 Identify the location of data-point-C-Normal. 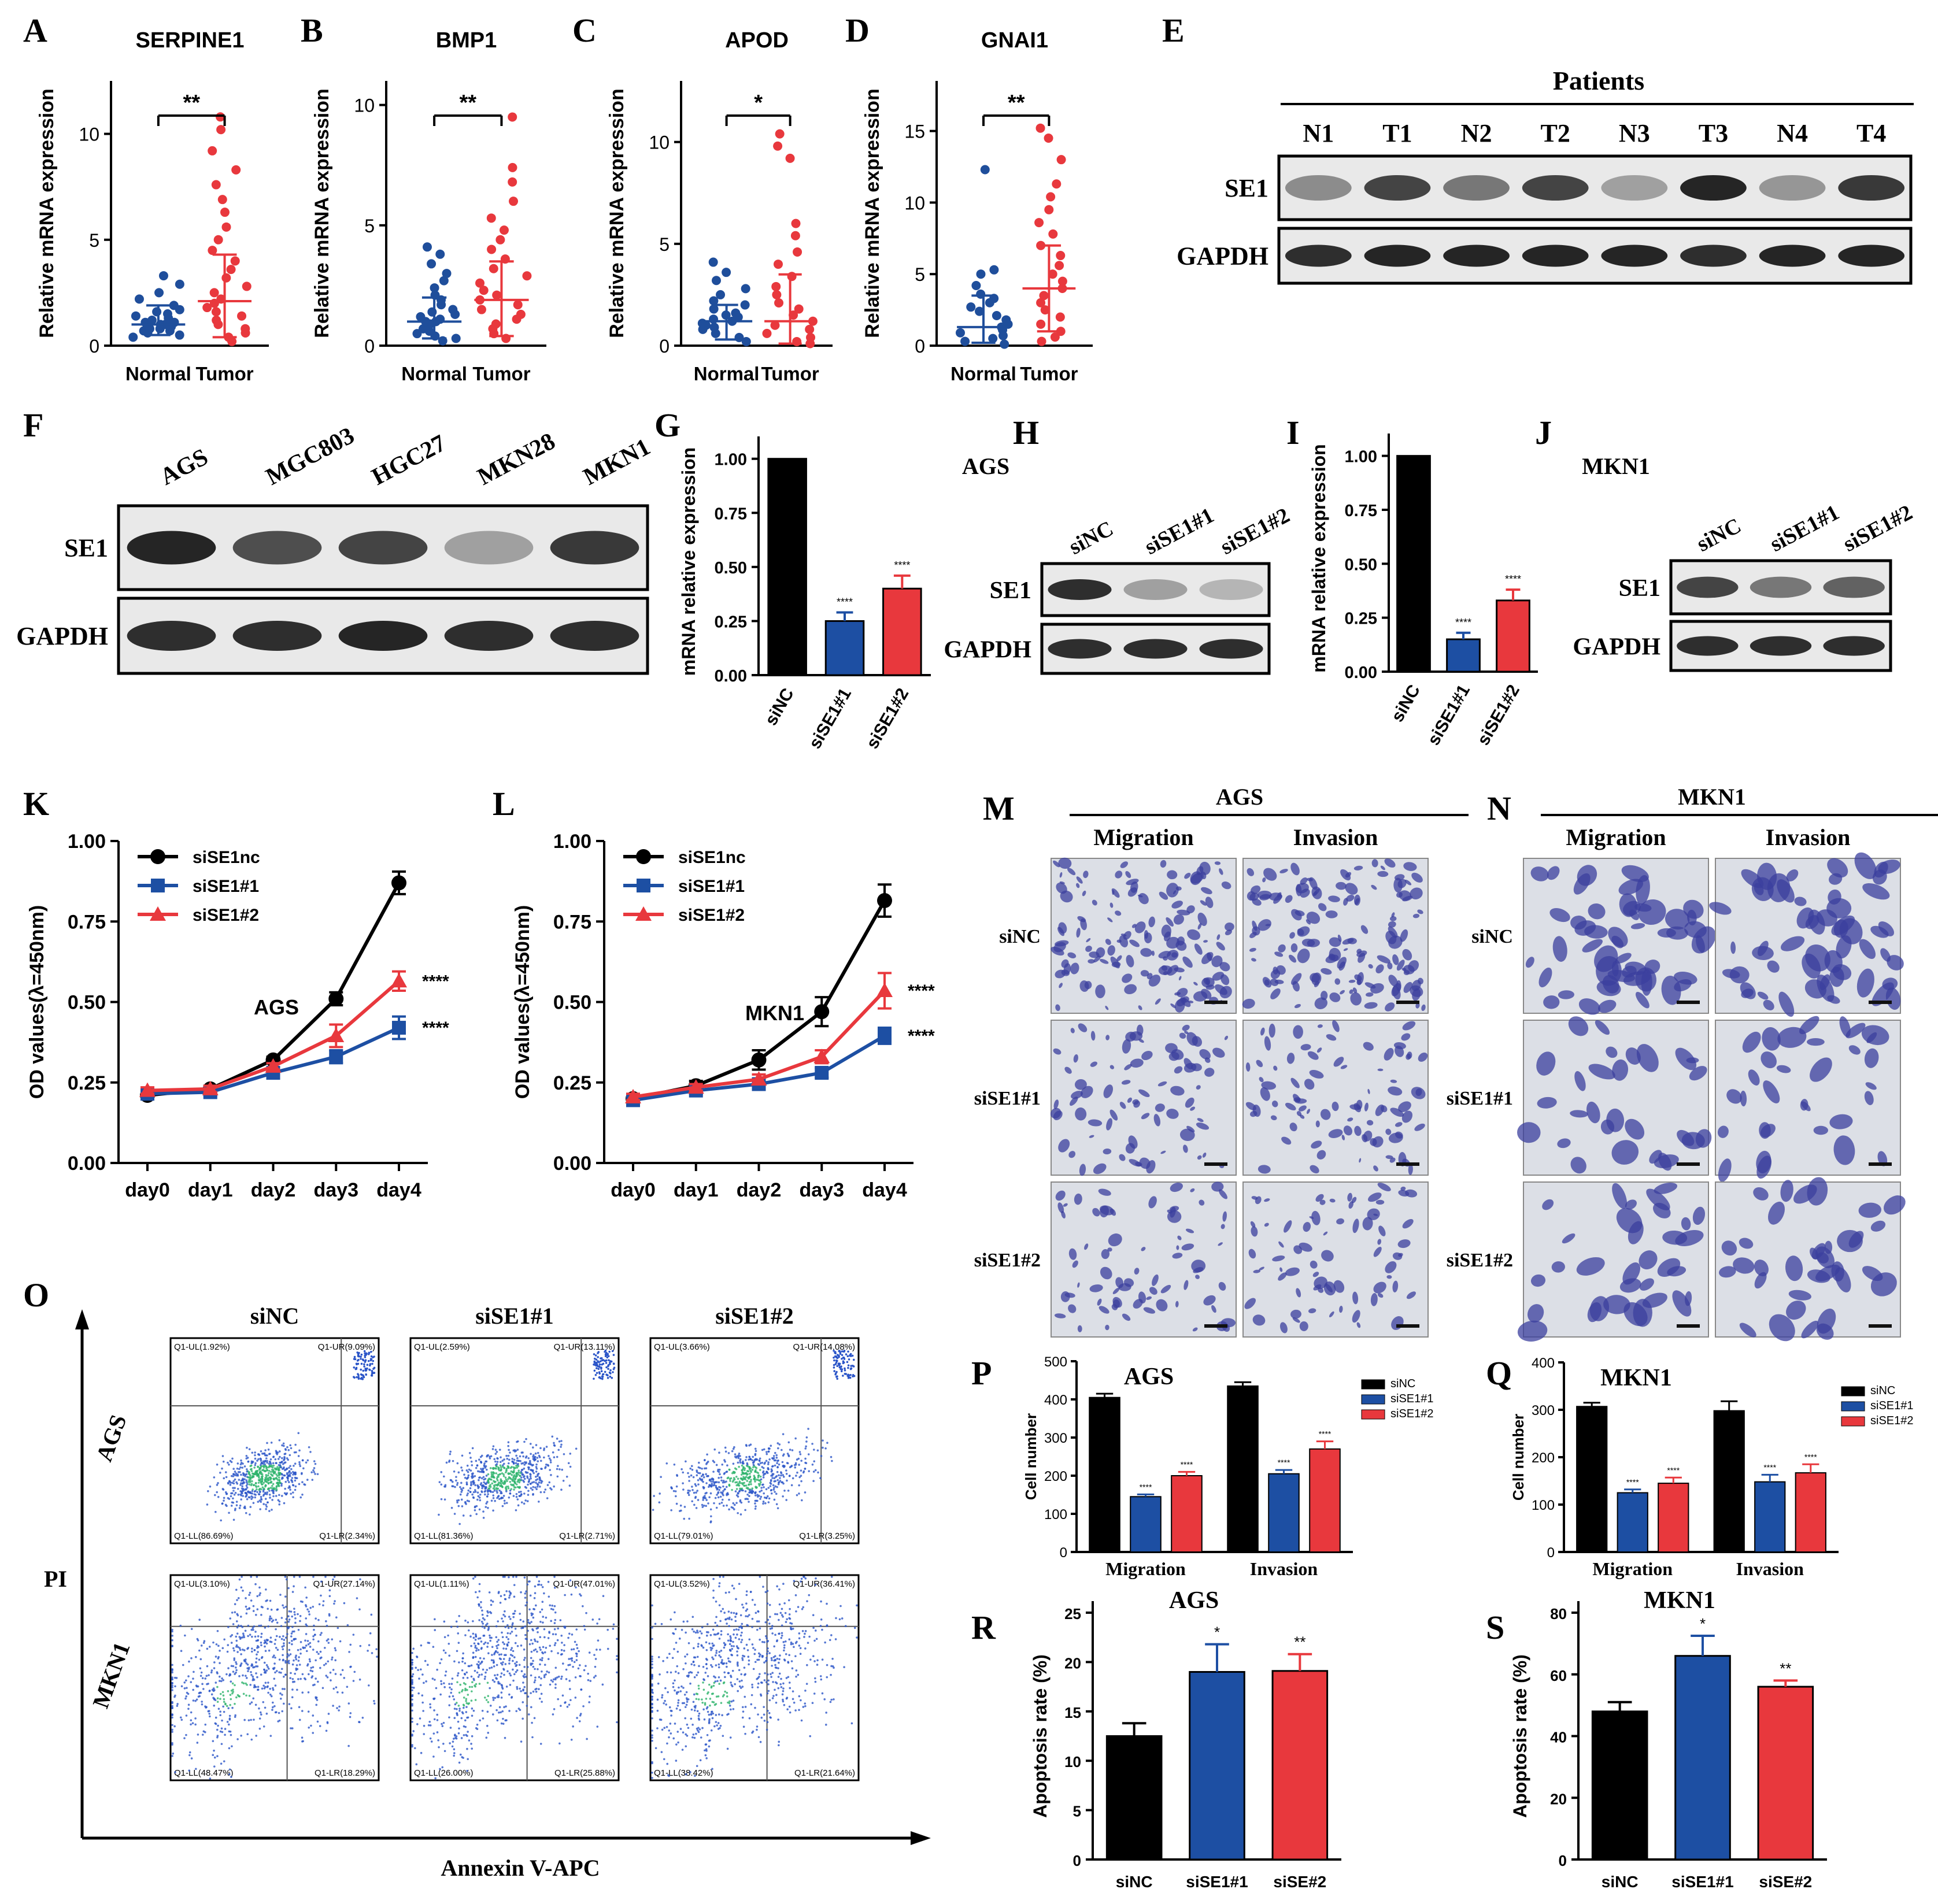
(714, 319).